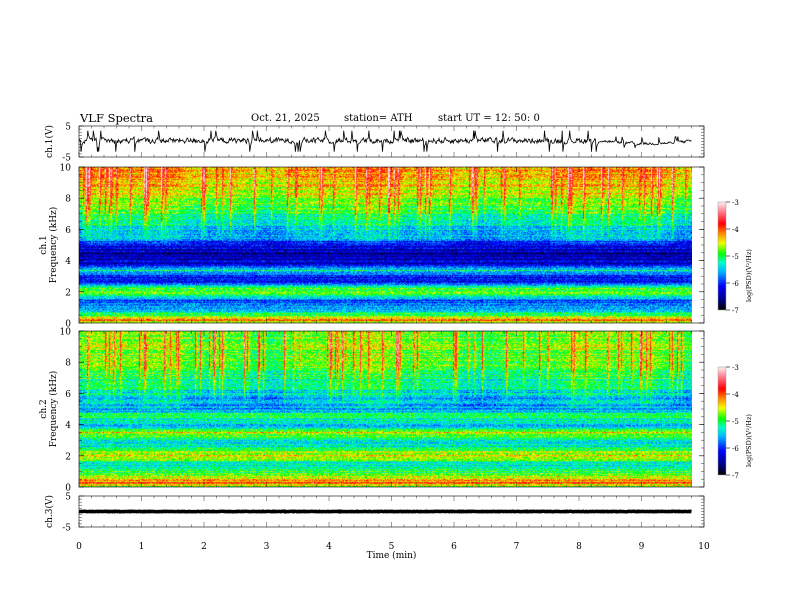  Describe the element at coordinates (117, 118) in the screenshot. I see `figure-title: VLF Spectra` at that location.